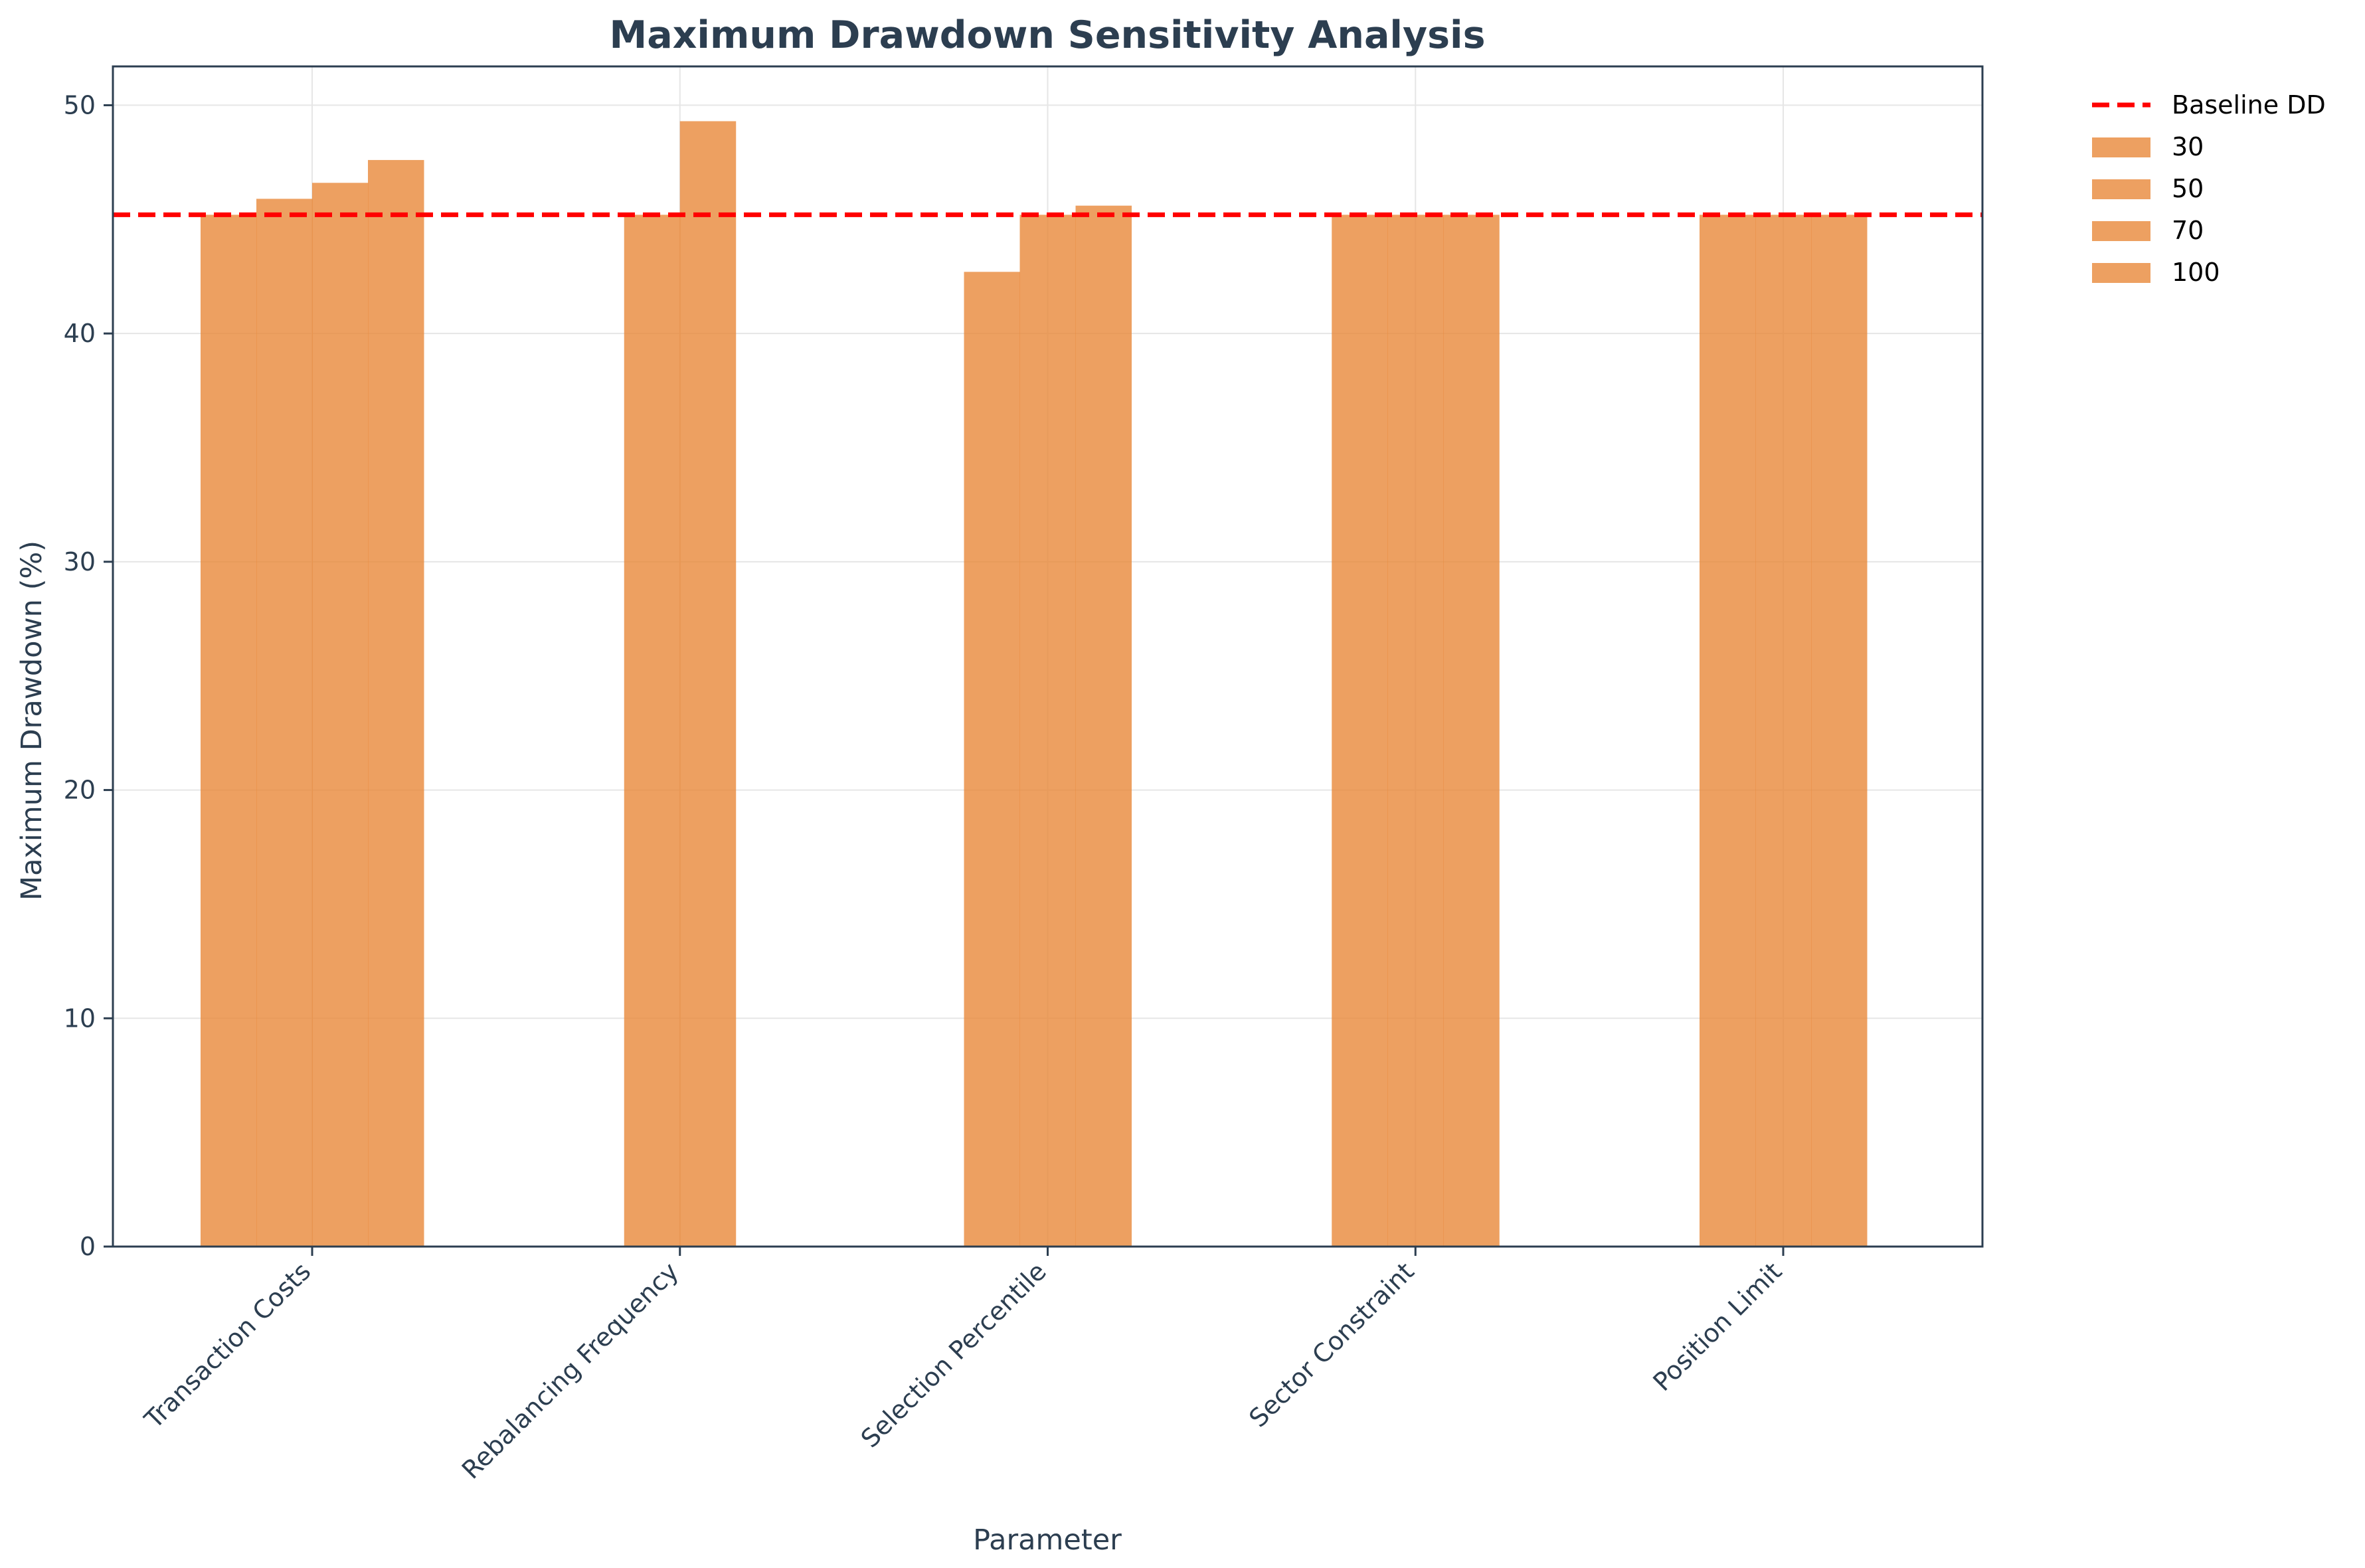  Describe the element at coordinates (80, 790) in the screenshot. I see `y-tick-label: 20` at that location.